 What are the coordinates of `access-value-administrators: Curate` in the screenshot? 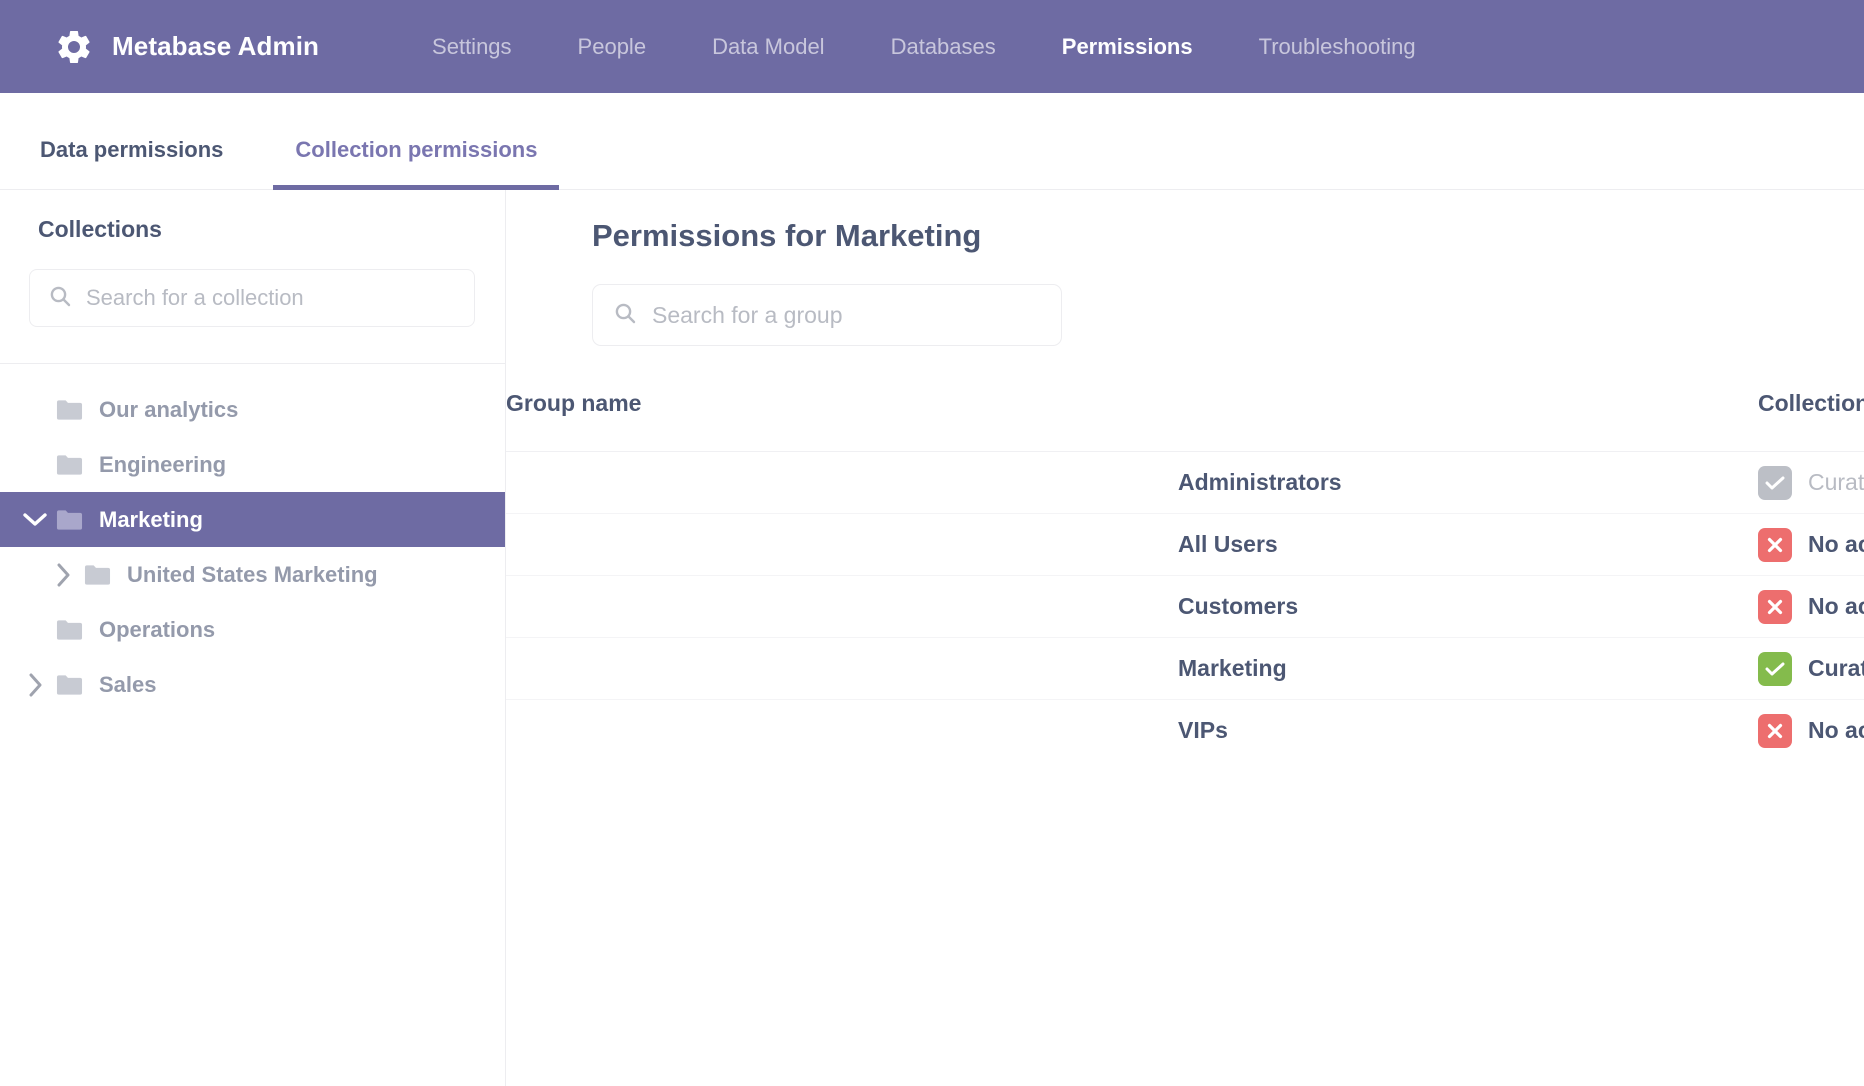 It's located at (1811, 482).